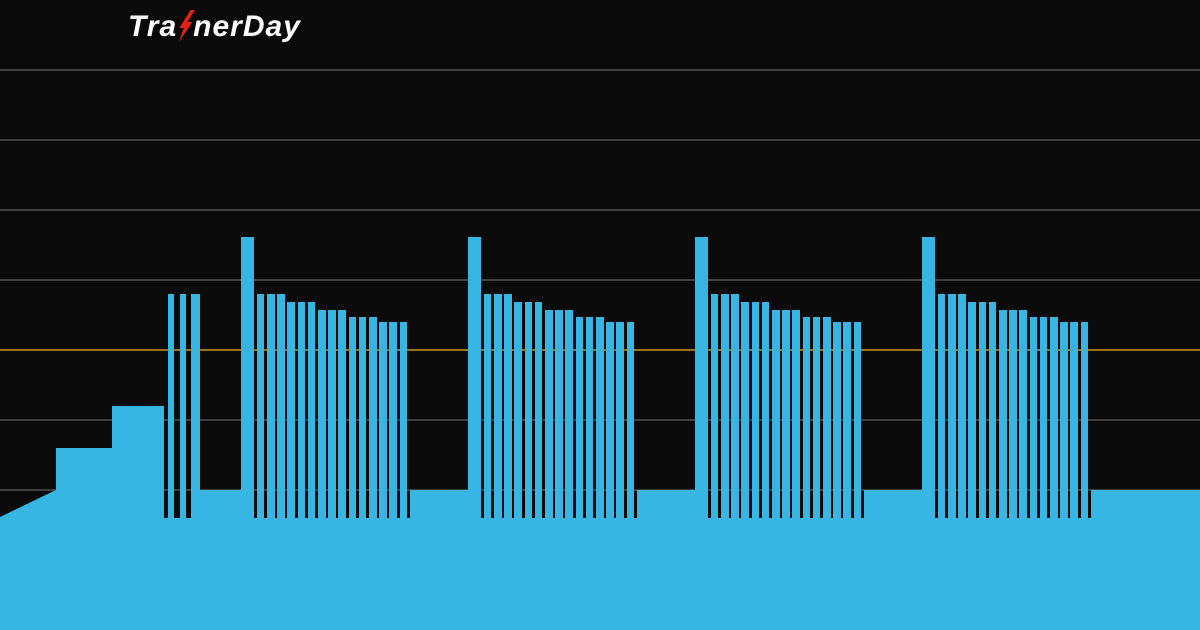 This screenshot has width=1200, height=630. What do you see at coordinates (153, 26) in the screenshot?
I see `logo-text-left: Tra` at bounding box center [153, 26].